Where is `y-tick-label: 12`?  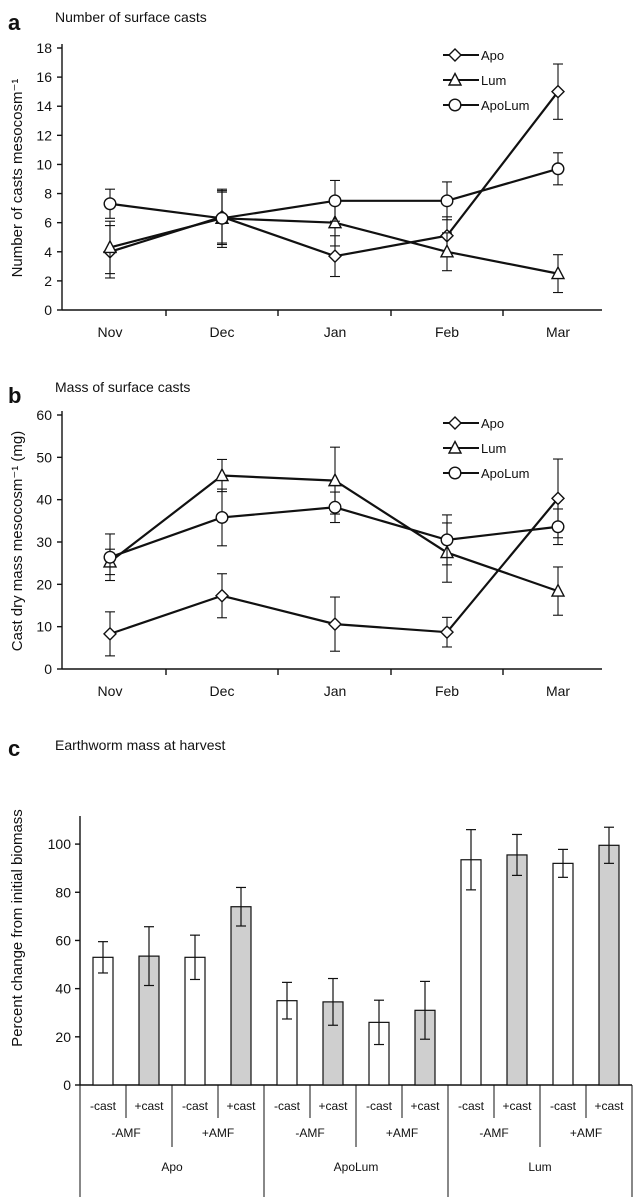
y-tick-label: 12 is located at coordinates (44, 135).